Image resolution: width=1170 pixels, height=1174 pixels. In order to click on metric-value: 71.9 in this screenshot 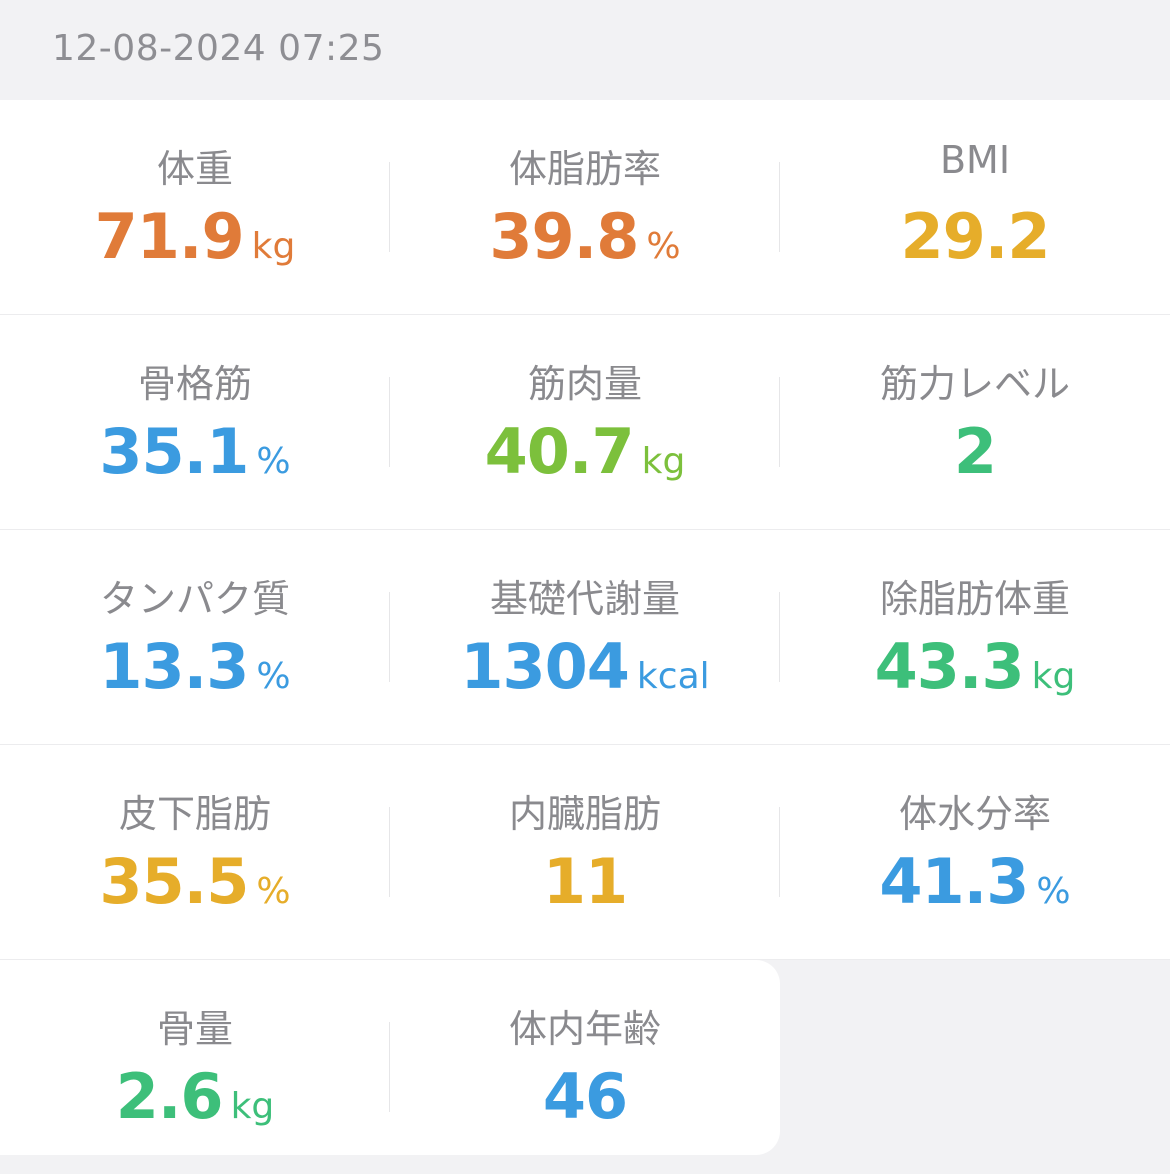, I will do `click(169, 236)`.